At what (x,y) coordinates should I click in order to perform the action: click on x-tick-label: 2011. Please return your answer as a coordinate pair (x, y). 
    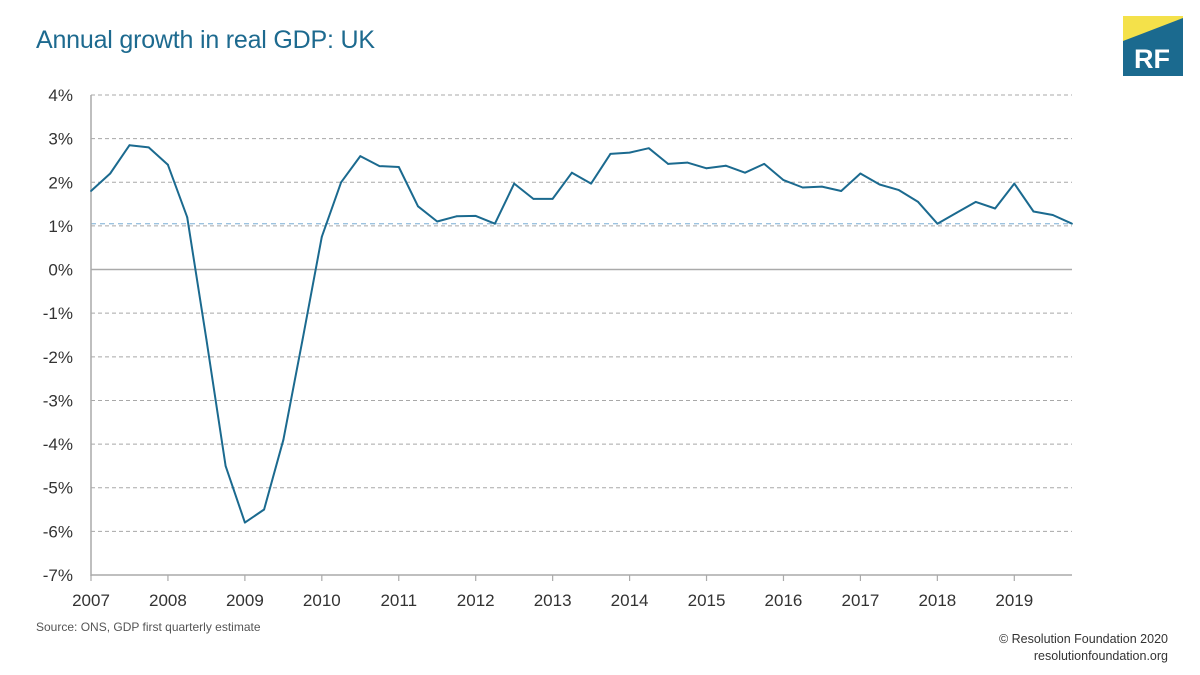
    Looking at the image, I should click on (398, 600).